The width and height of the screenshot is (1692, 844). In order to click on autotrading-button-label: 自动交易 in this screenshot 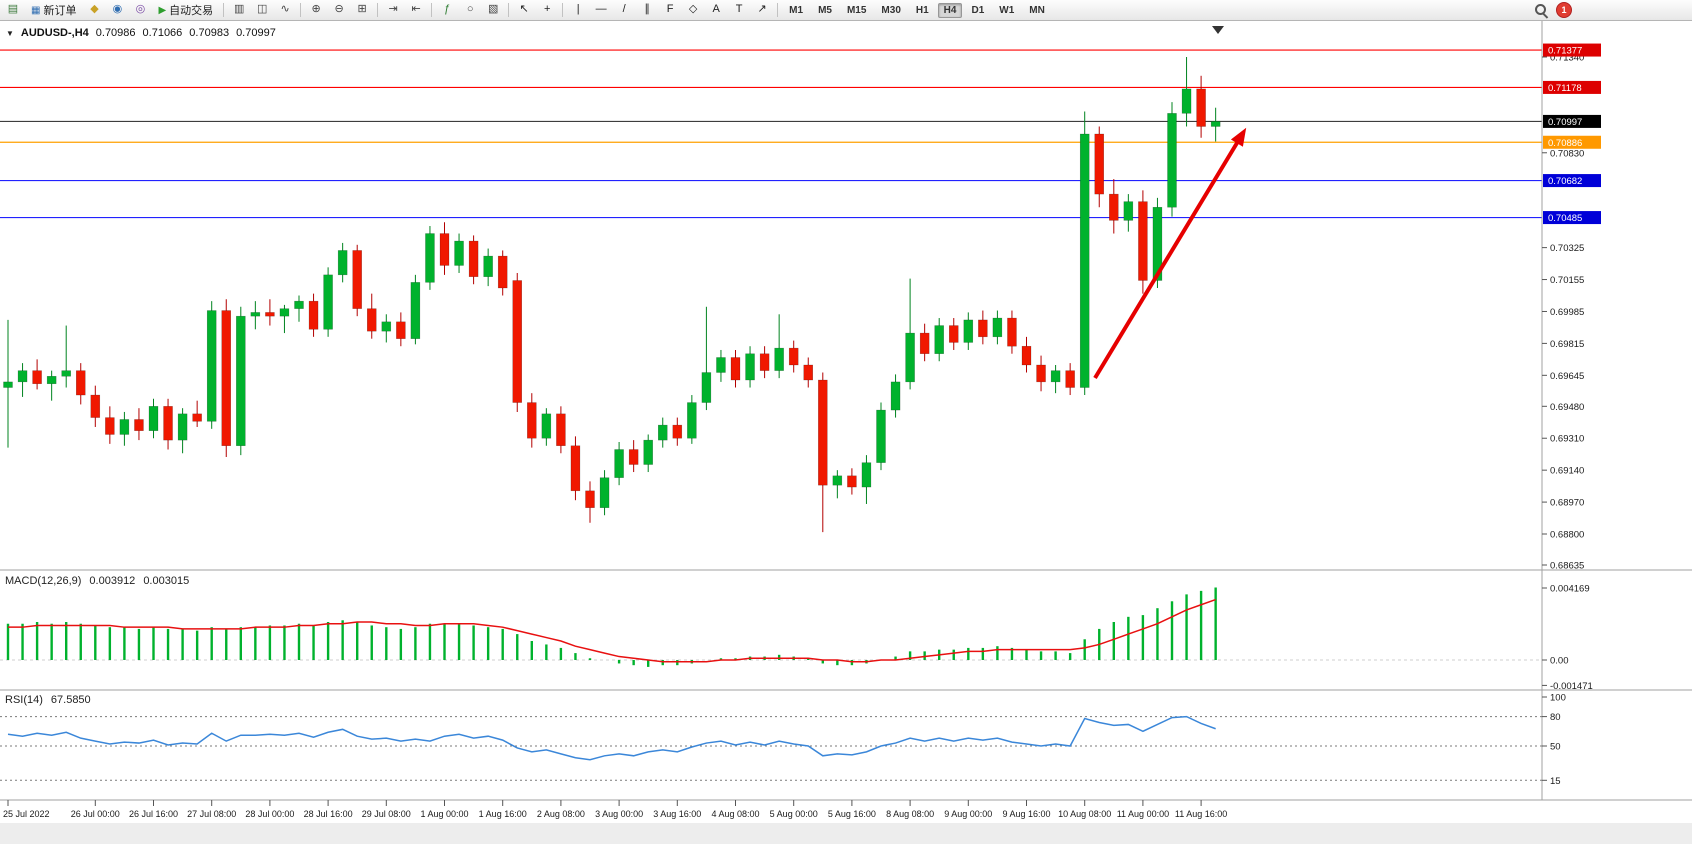, I will do `click(191, 11)`.